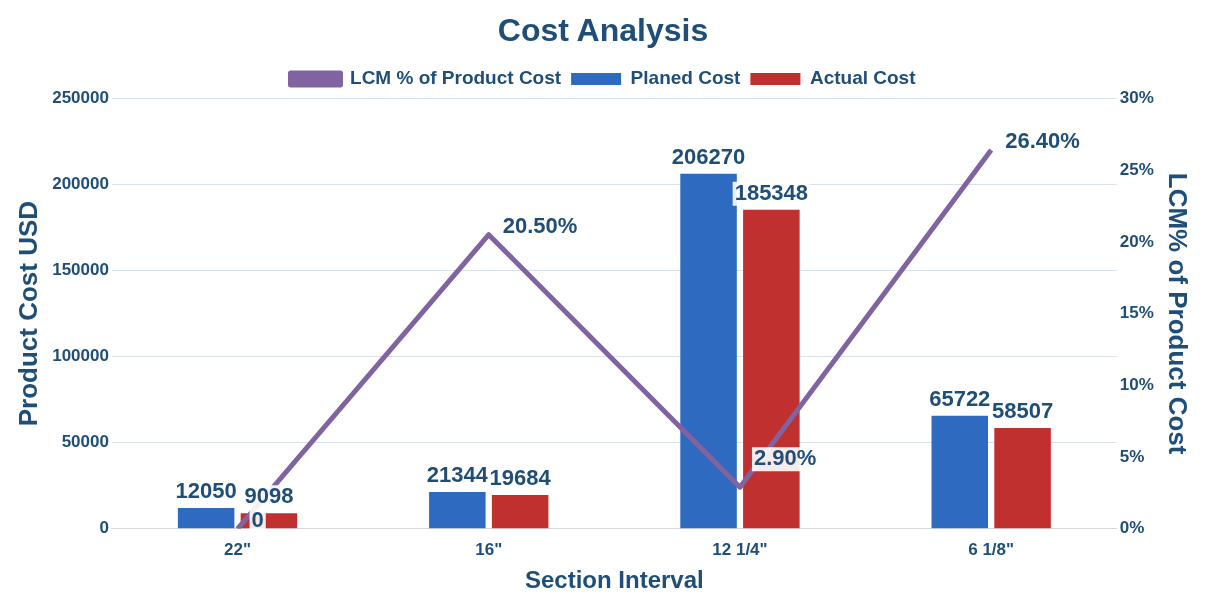 The image size is (1206, 605). I want to click on y2-axis-title: LCM% of Product Cost, so click(1178, 313).